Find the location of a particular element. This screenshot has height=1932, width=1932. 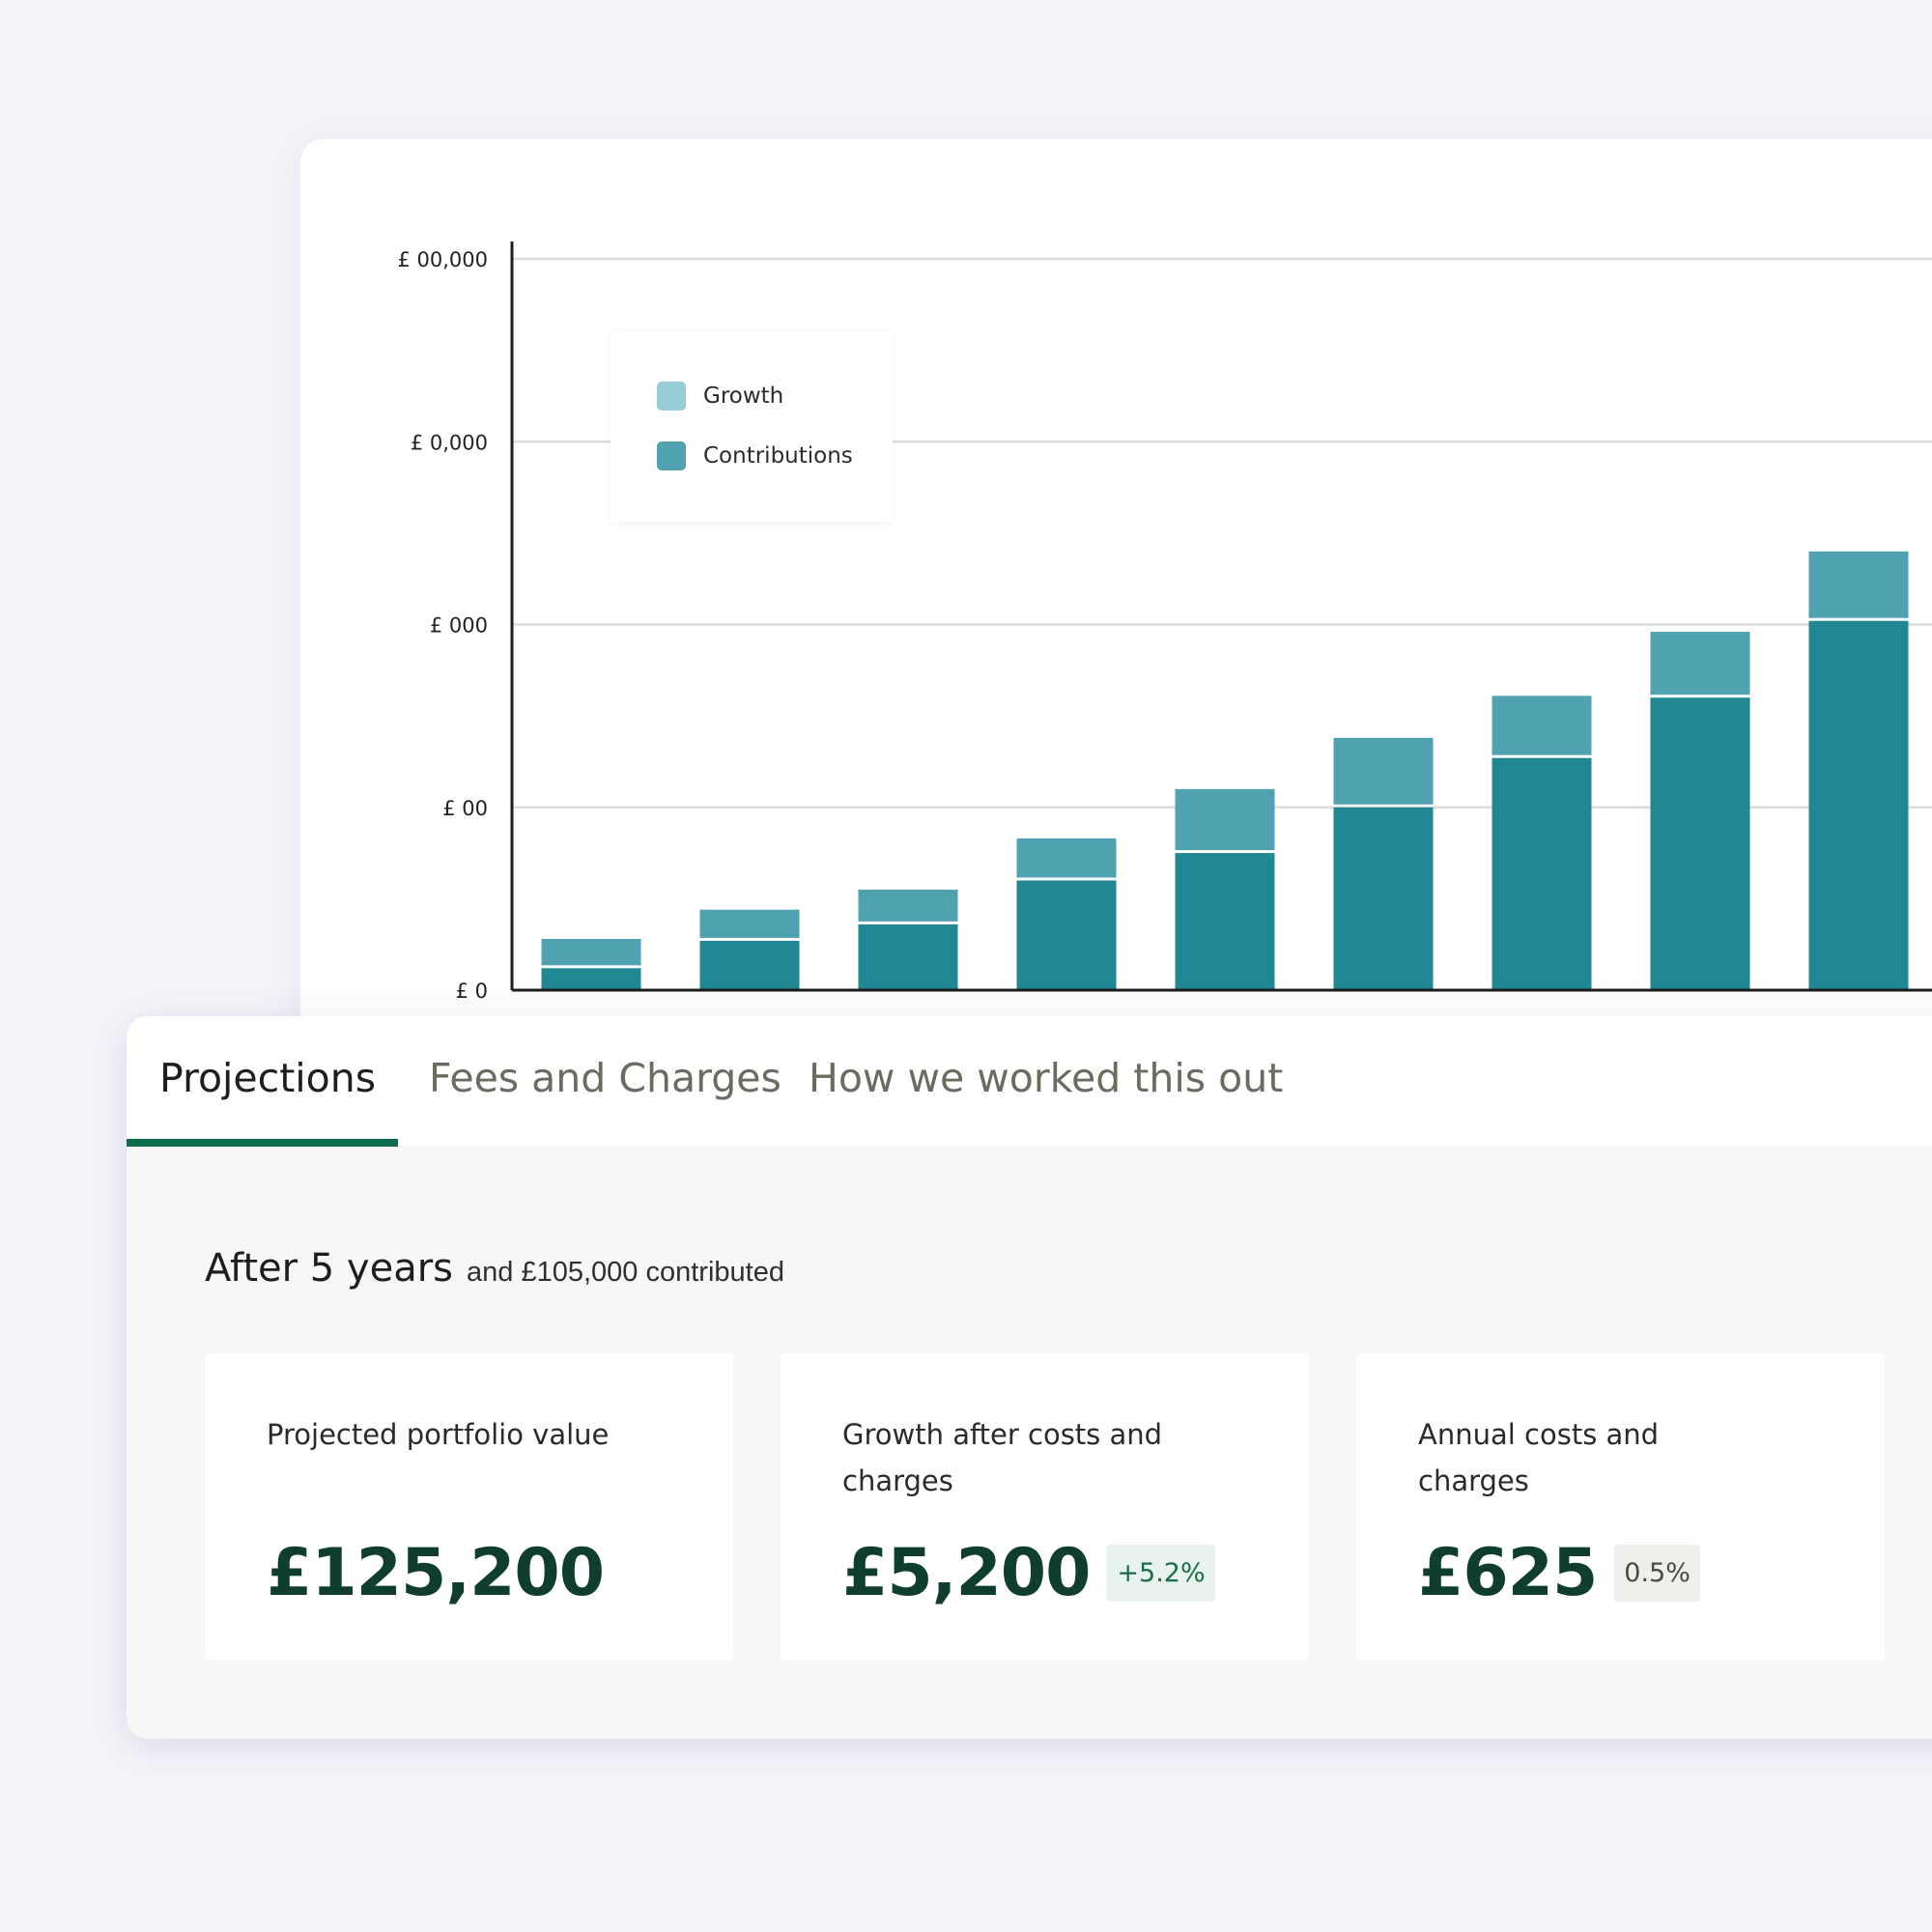

tab-fees-and-charges: Fees and Charges is located at coordinates (605, 1078).